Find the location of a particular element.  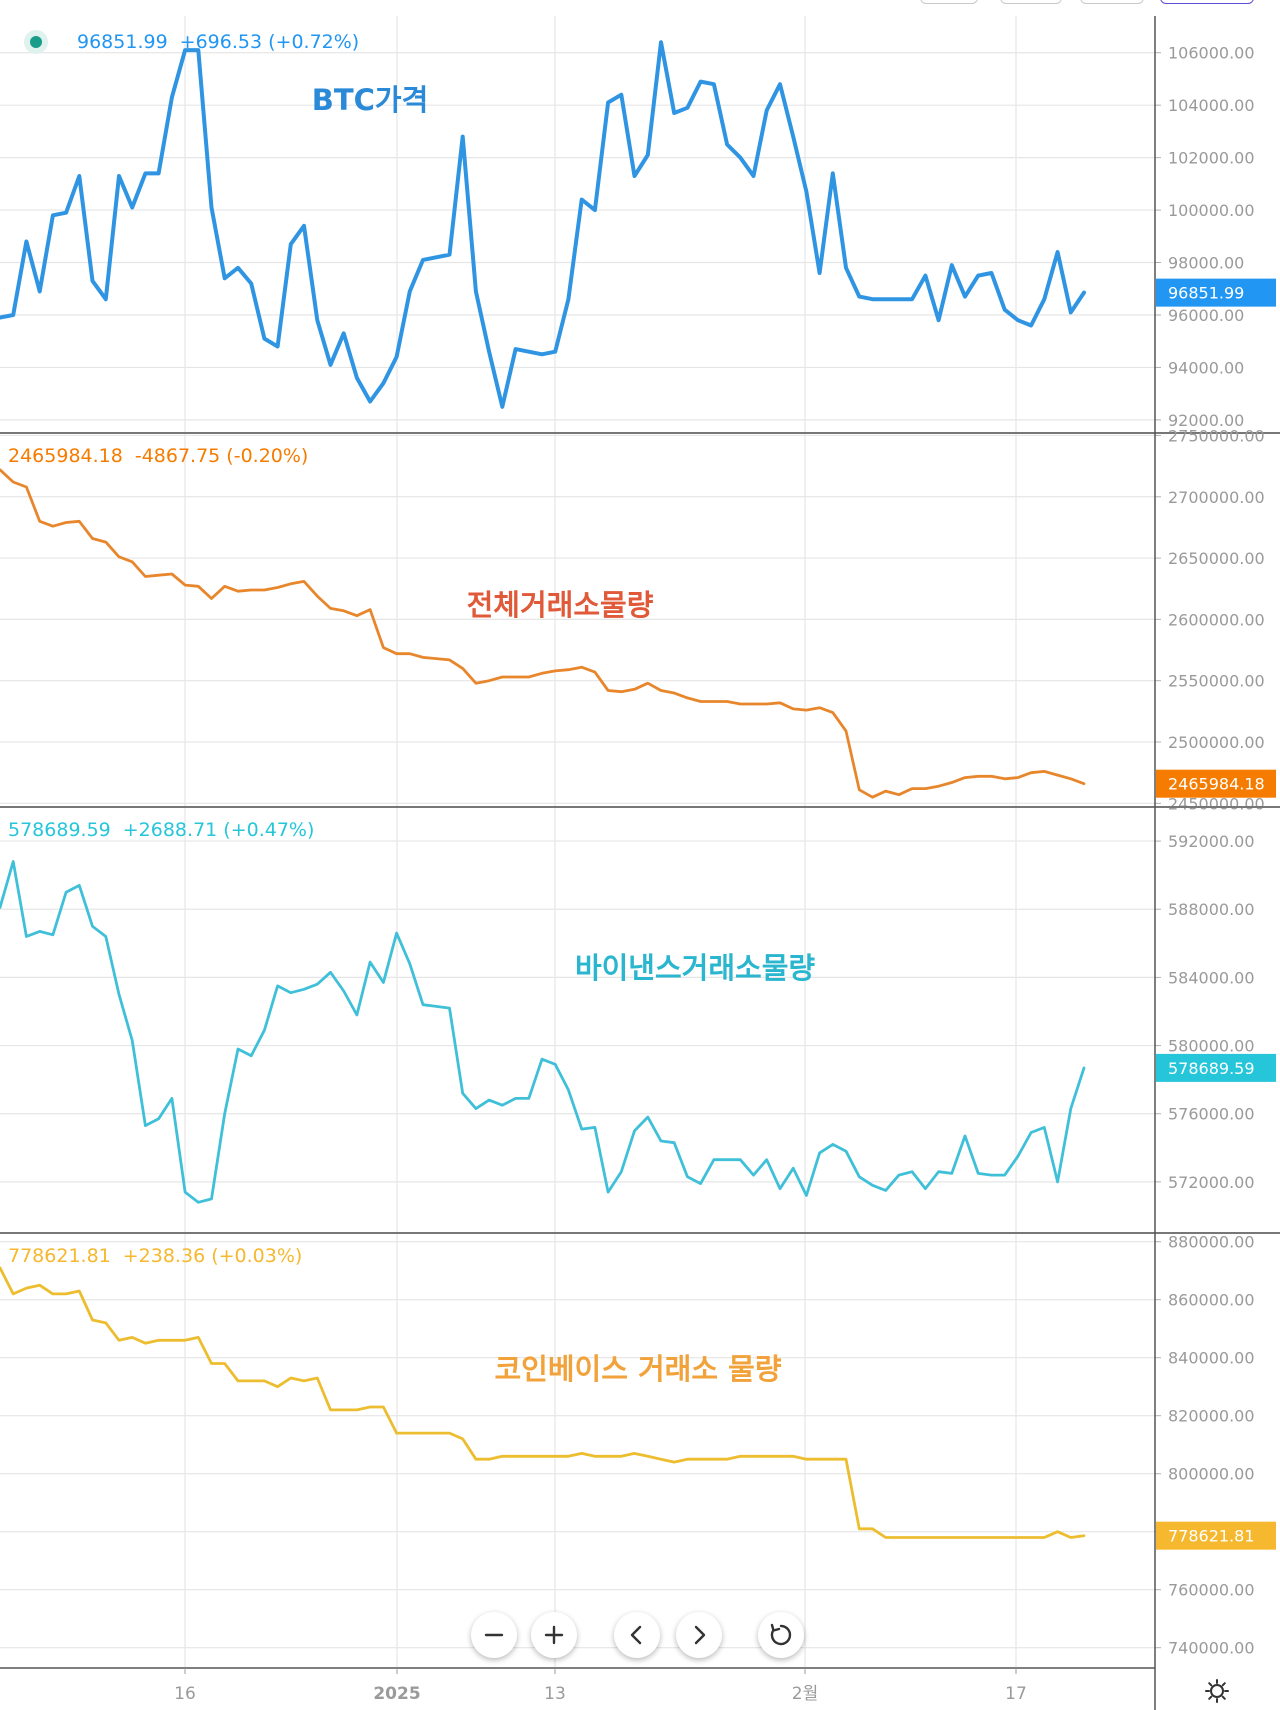

minus-icon is located at coordinates (494, 1635).